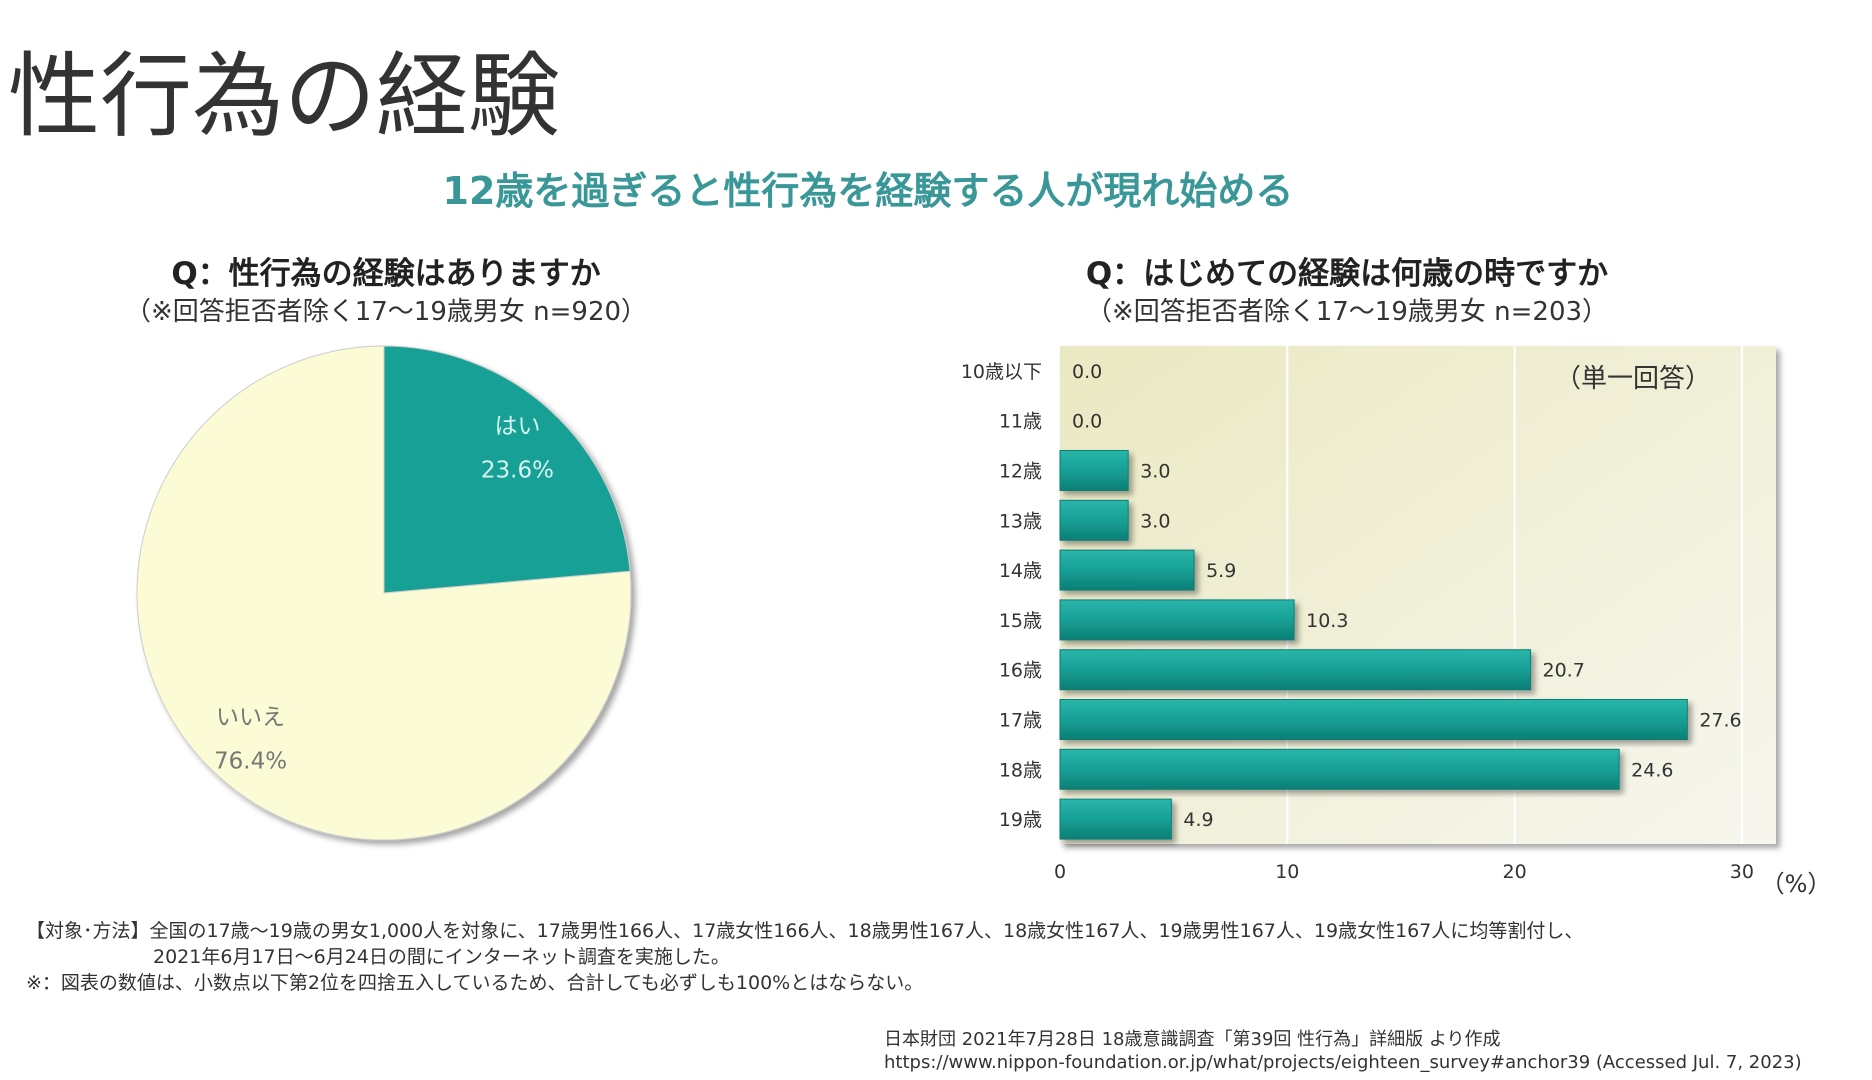 The height and width of the screenshot is (1080, 1872). I want to click on y-tick-label: 12歳, so click(1020, 472).